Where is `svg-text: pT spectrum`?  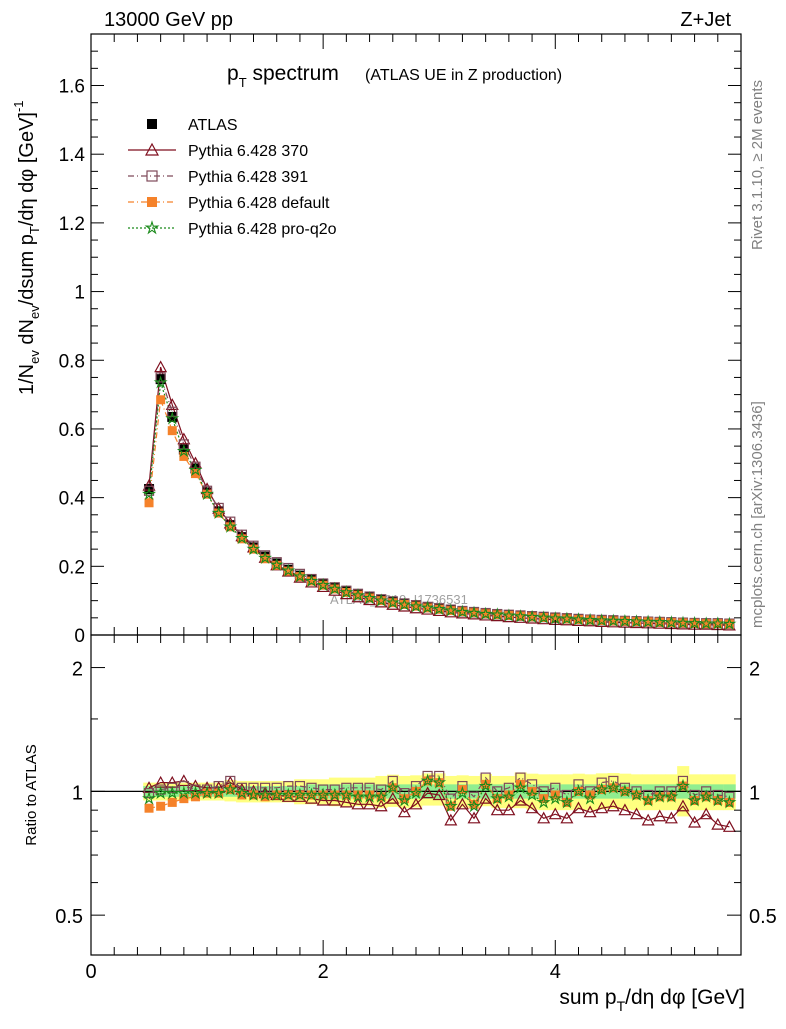
svg-text: pT spectrum is located at coordinates (283, 76).